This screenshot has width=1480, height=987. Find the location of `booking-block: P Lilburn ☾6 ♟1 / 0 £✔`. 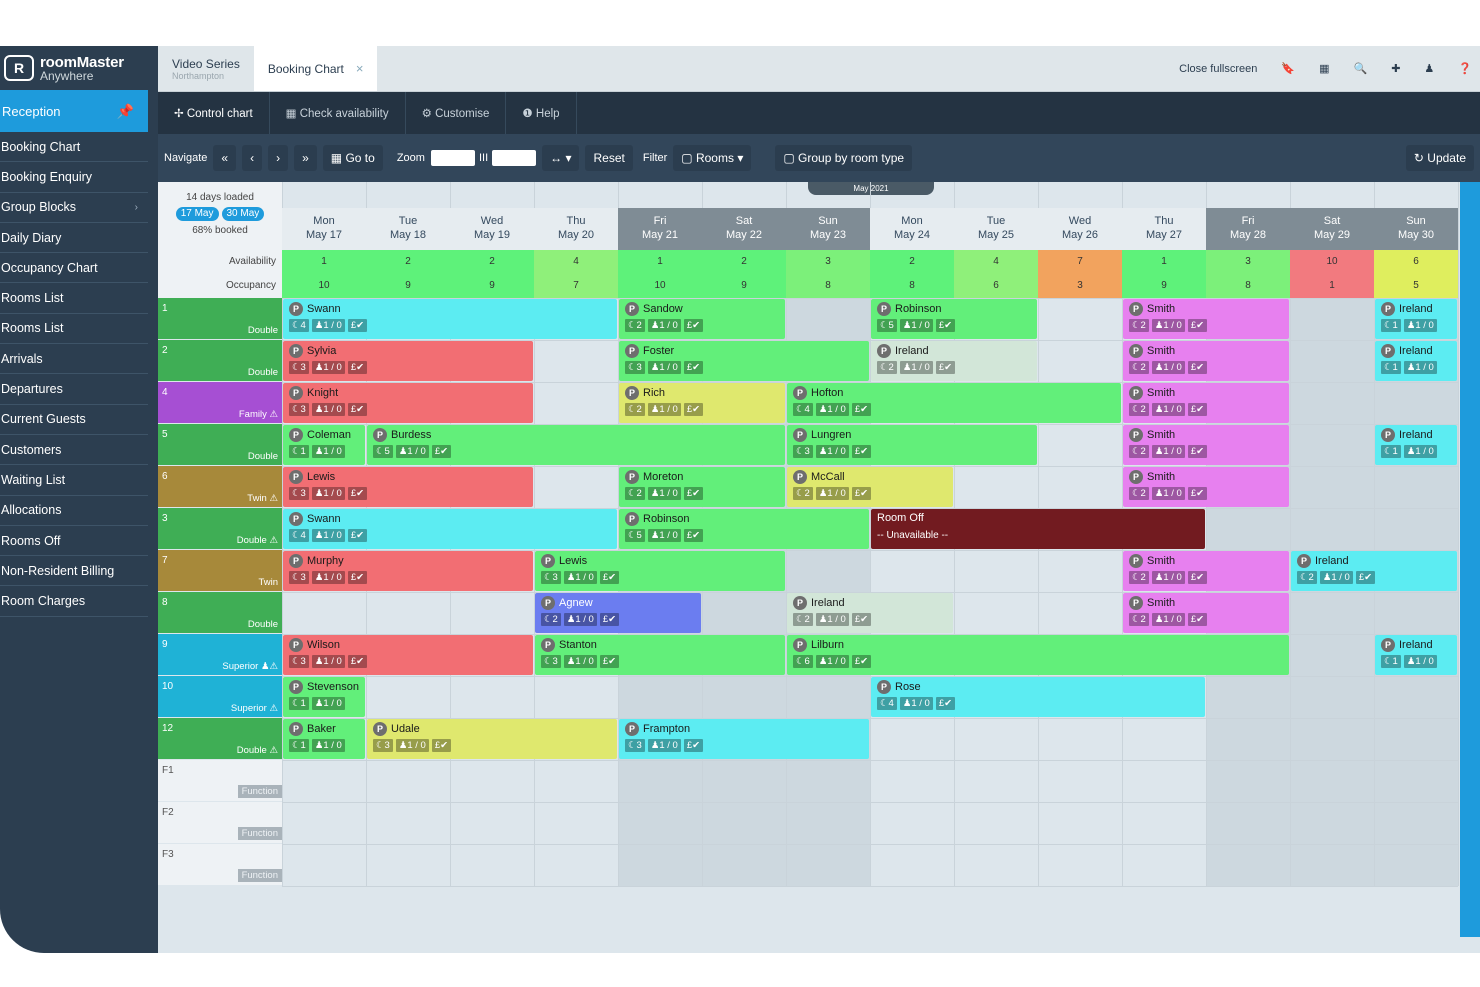

booking-block: P Lilburn ☾6 ♟1 / 0 £✔ is located at coordinates (1038, 655).